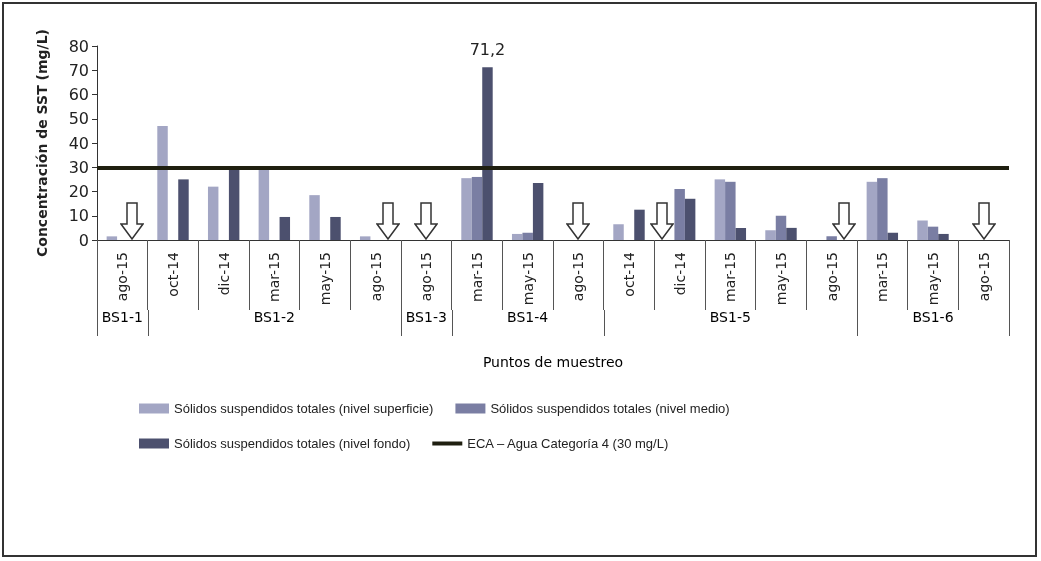 The width and height of the screenshot is (1041, 561). Describe the element at coordinates (426, 317) in the screenshot. I see `text: BS1-3` at that location.